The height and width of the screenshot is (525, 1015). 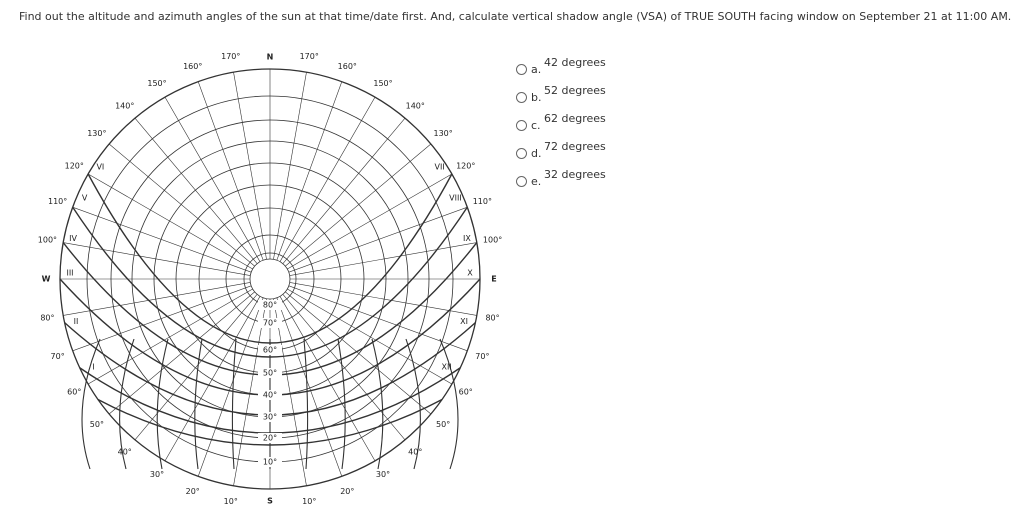 I want to click on month-label: IX, so click(x=467, y=238).